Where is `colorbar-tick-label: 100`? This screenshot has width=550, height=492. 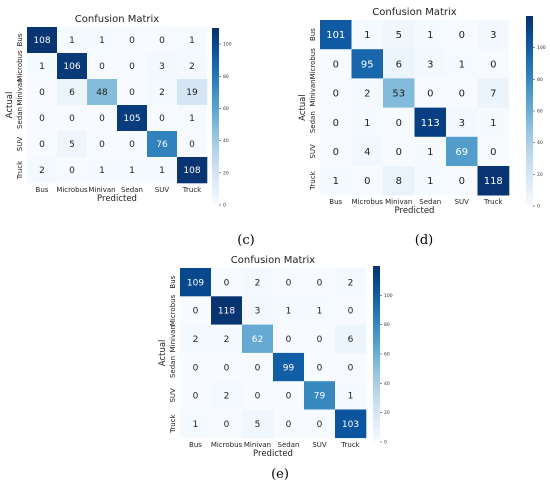
colorbar-tick-label: 100 is located at coordinates (227, 45).